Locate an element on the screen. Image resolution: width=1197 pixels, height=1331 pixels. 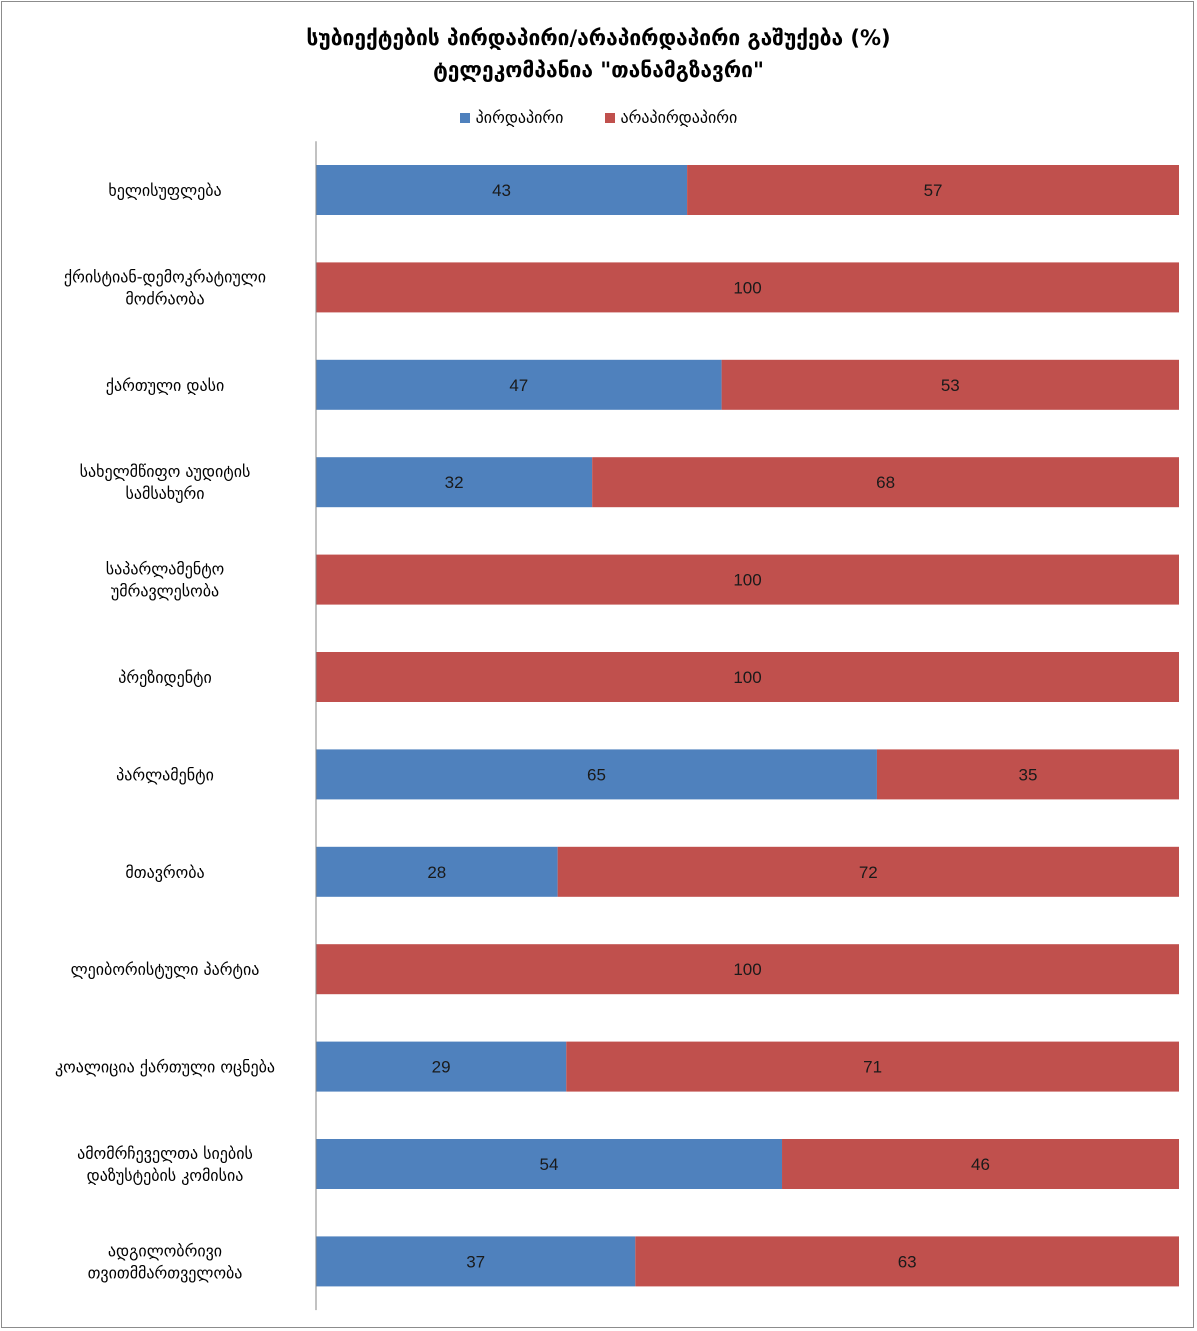
data-label-direct-2: 47 is located at coordinates (518, 385).